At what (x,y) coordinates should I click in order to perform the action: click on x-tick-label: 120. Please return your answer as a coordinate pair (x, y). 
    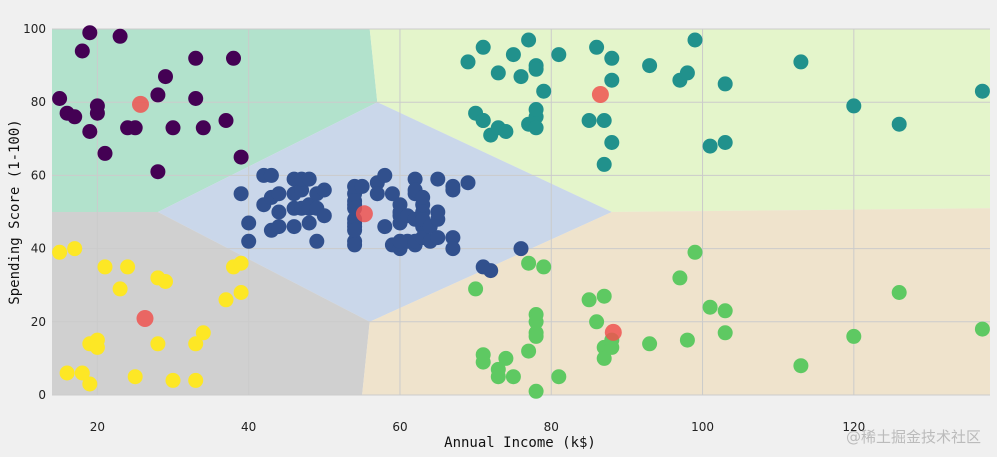
    Looking at the image, I should click on (853, 427).